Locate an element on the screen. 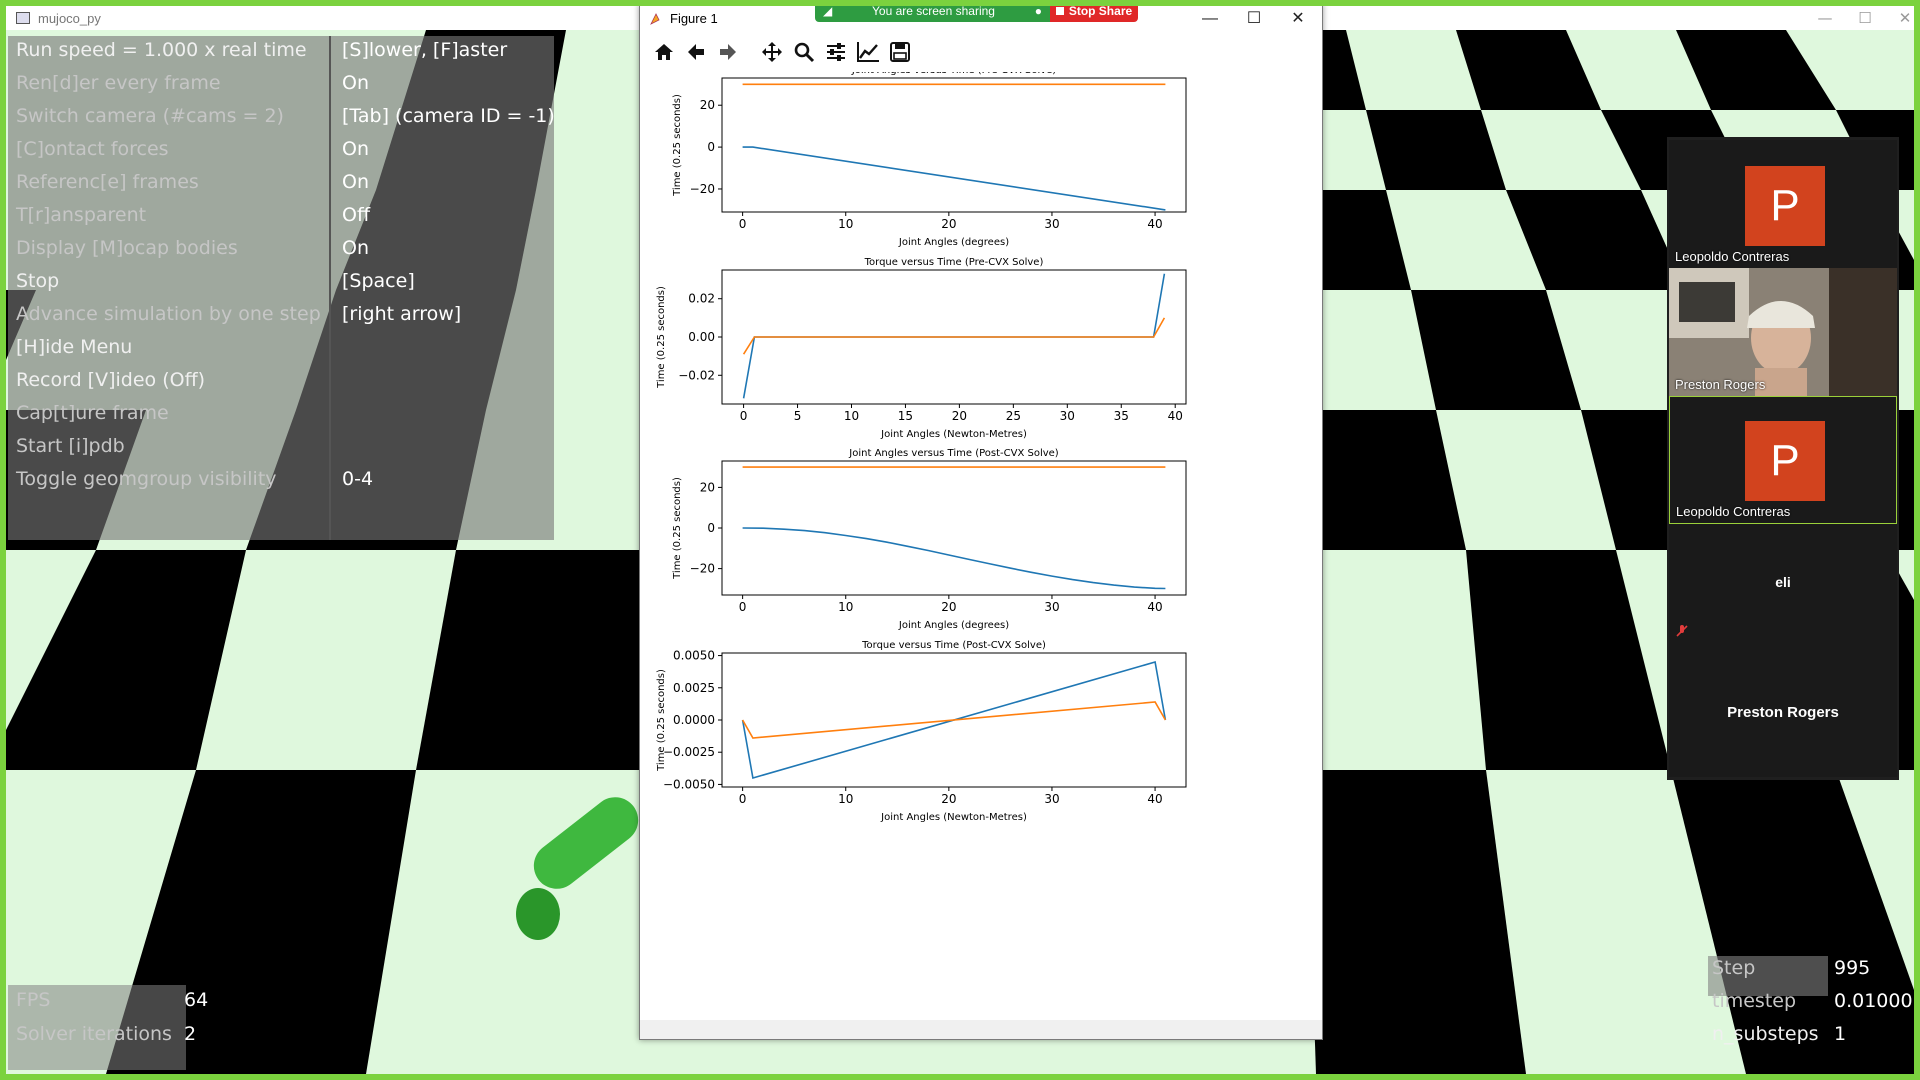 The image size is (1920, 1080). maximize-button: ☐ is located at coordinates (1865, 18).